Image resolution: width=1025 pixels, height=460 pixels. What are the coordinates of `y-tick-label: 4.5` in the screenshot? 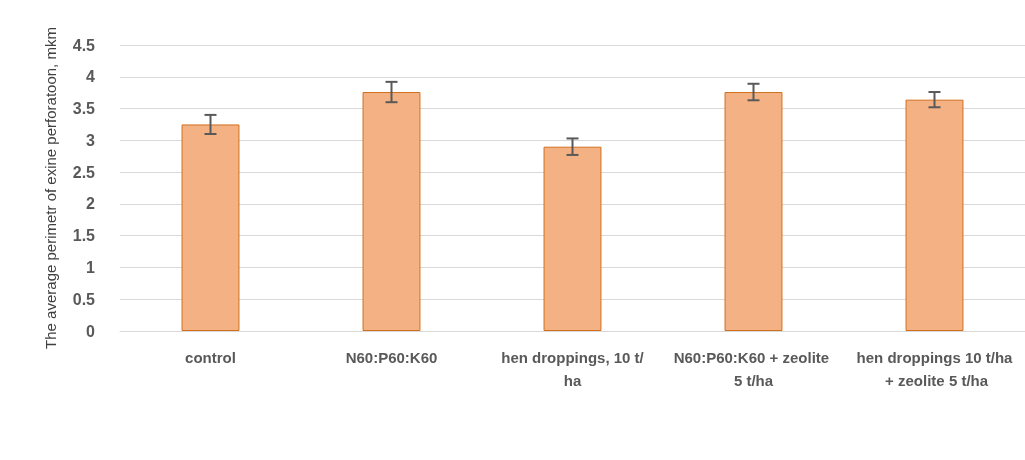 It's located at (84, 45).